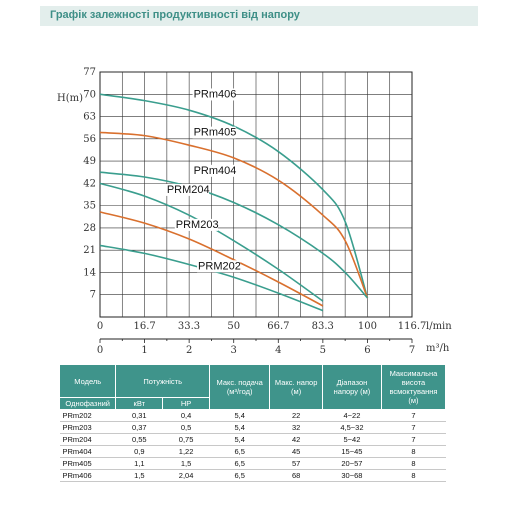  I want to click on y-tick-label: 21, so click(89, 250).